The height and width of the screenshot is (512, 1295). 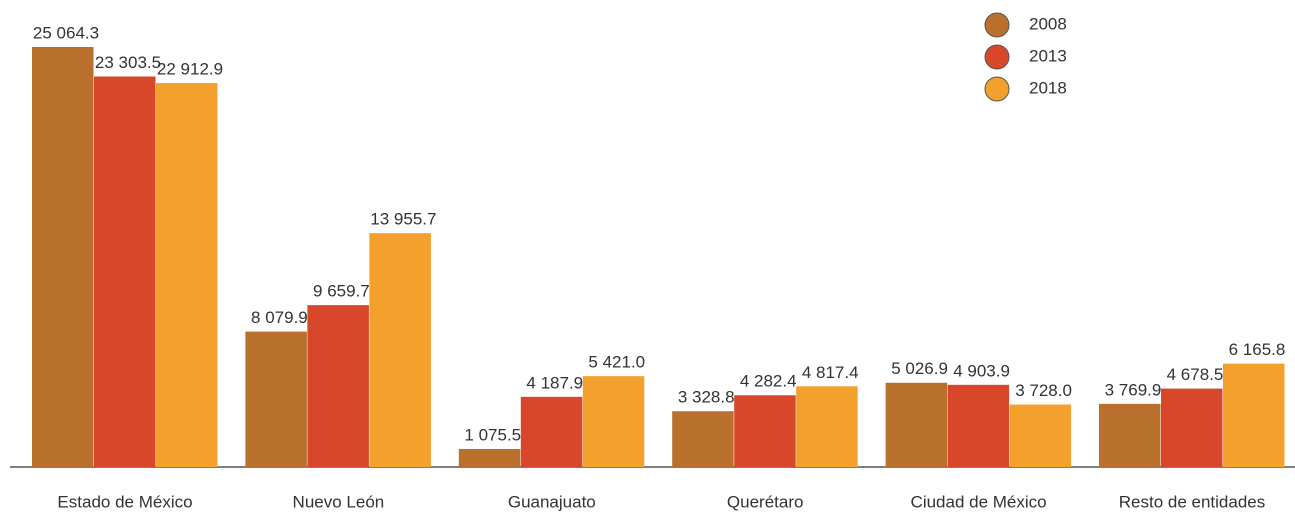 What do you see at coordinates (1133, 389) in the screenshot?
I see `value-label: 3 769.9` at bounding box center [1133, 389].